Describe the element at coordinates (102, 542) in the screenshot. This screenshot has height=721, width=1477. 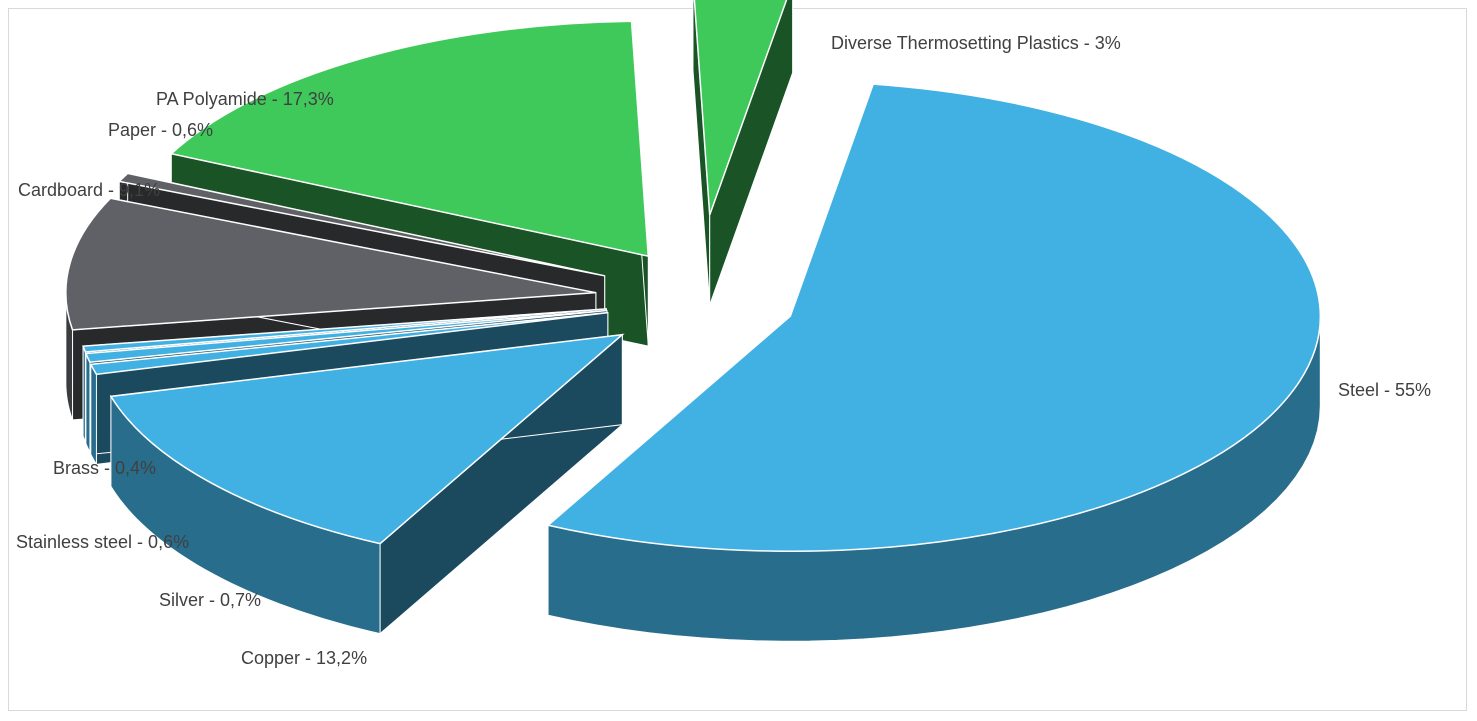
I see `data-label-stainless-steel: Stainless steel - 0,6%` at that location.